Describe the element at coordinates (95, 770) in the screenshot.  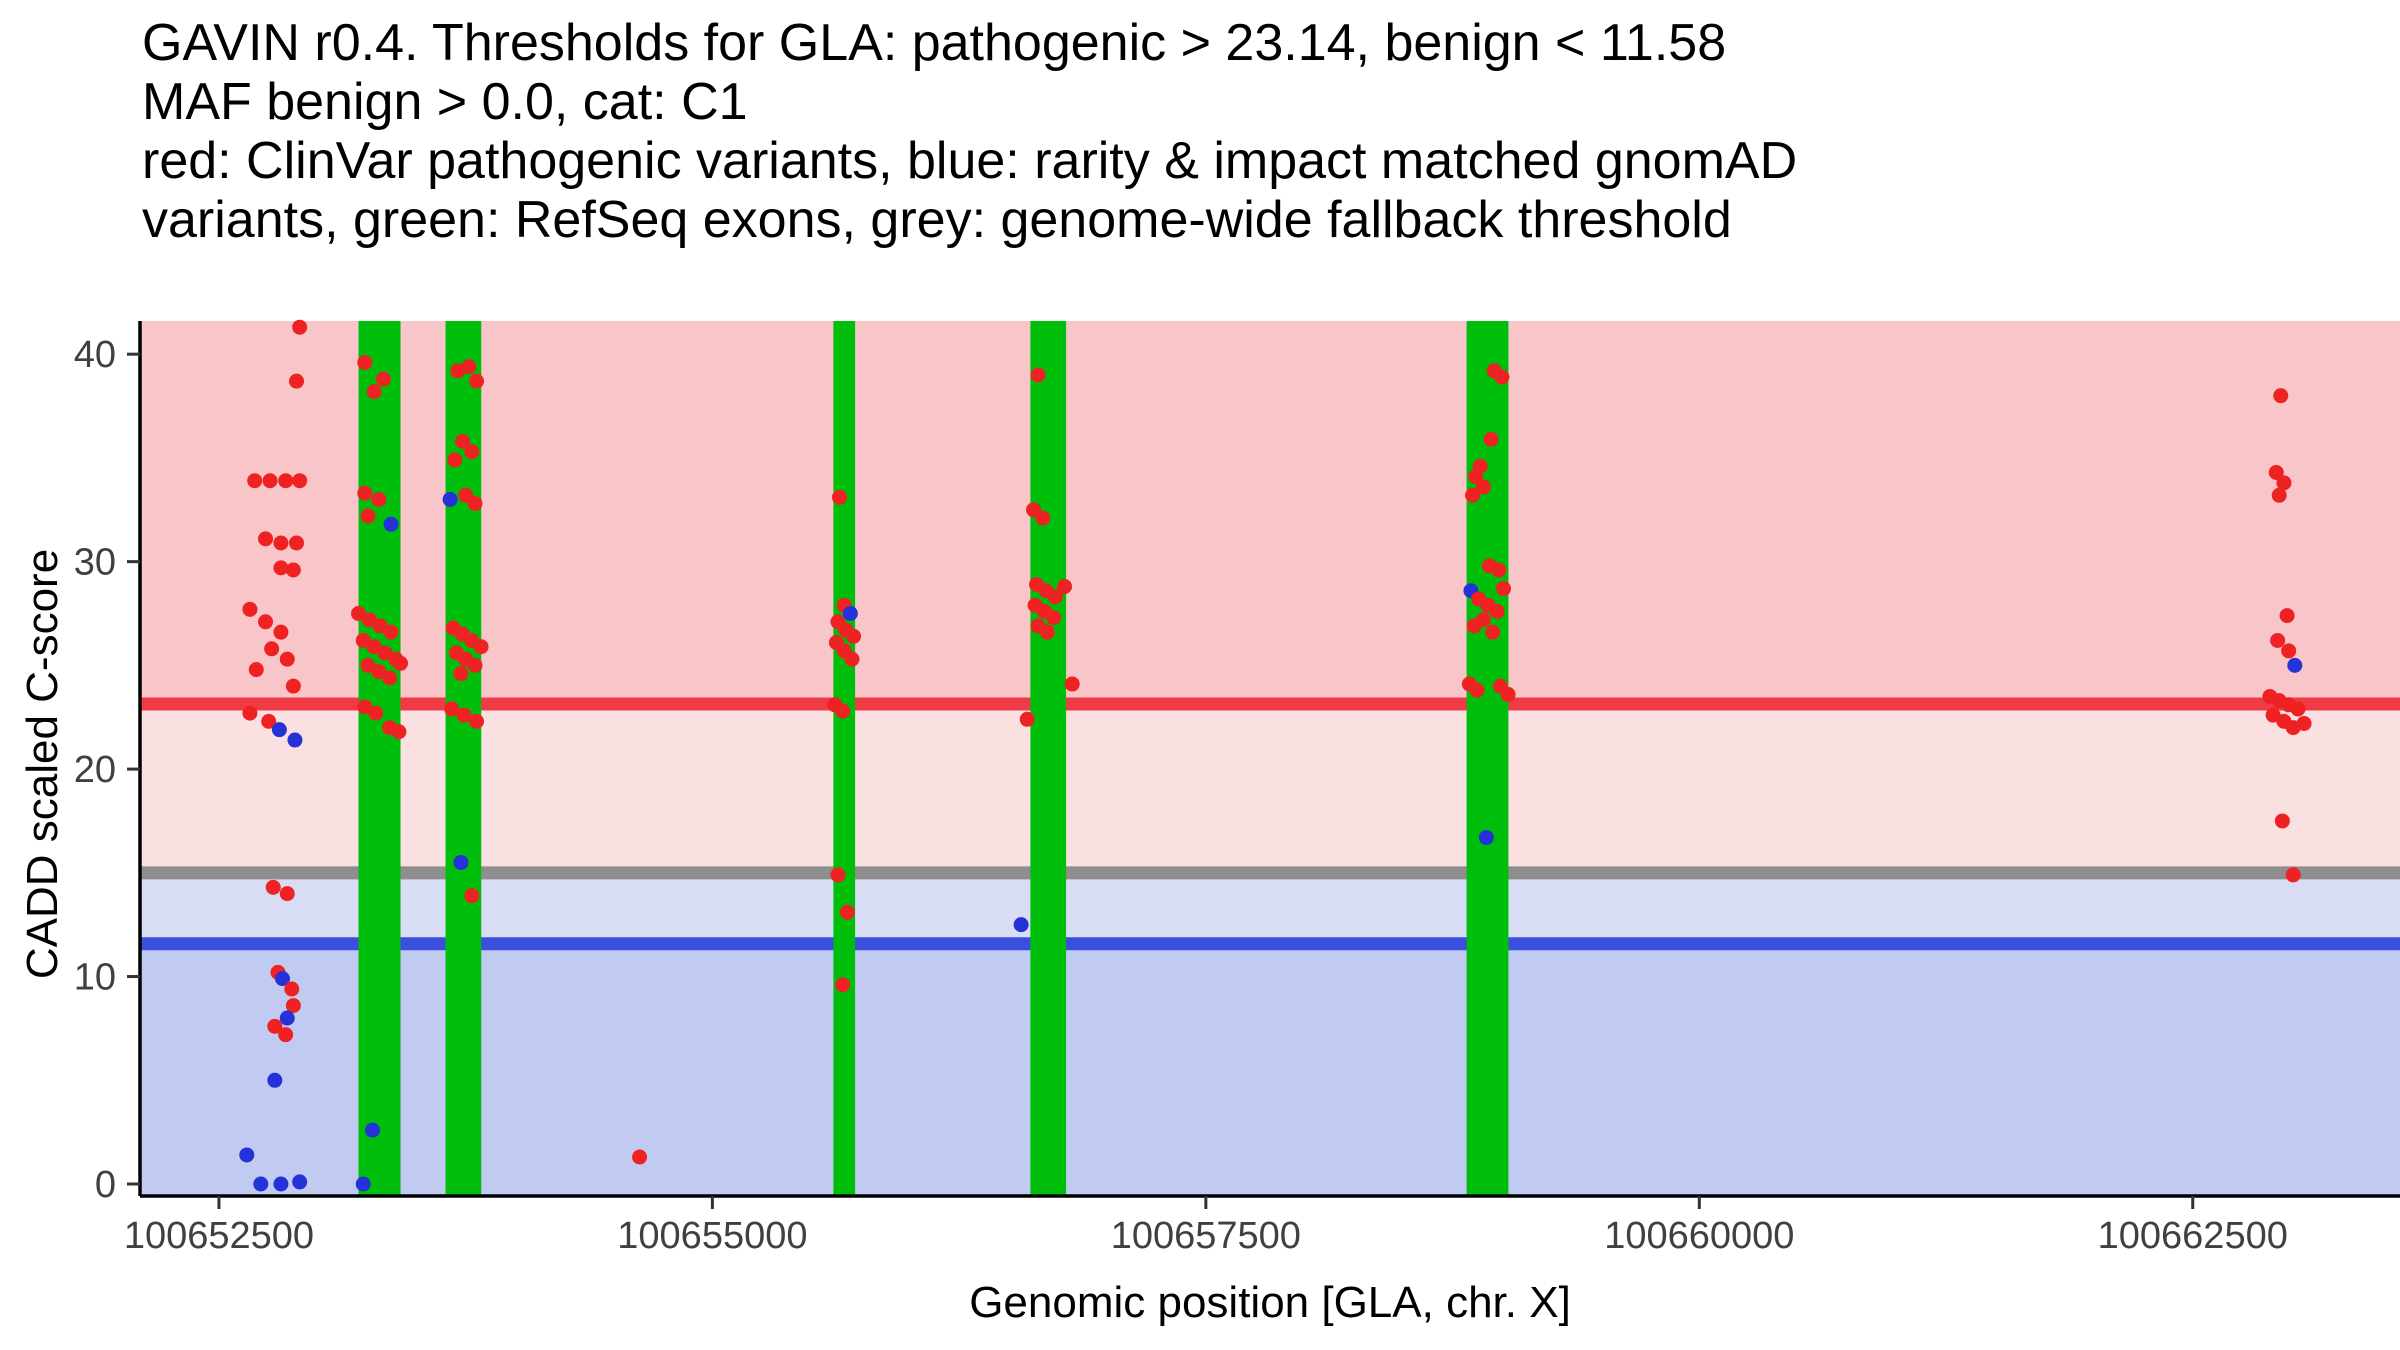
I see `y-tick-label: 20` at that location.